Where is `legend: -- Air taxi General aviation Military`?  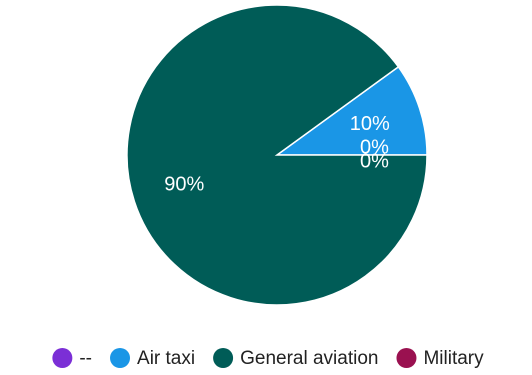
legend: -- Air taxi General aviation Military is located at coordinates (268, 358).